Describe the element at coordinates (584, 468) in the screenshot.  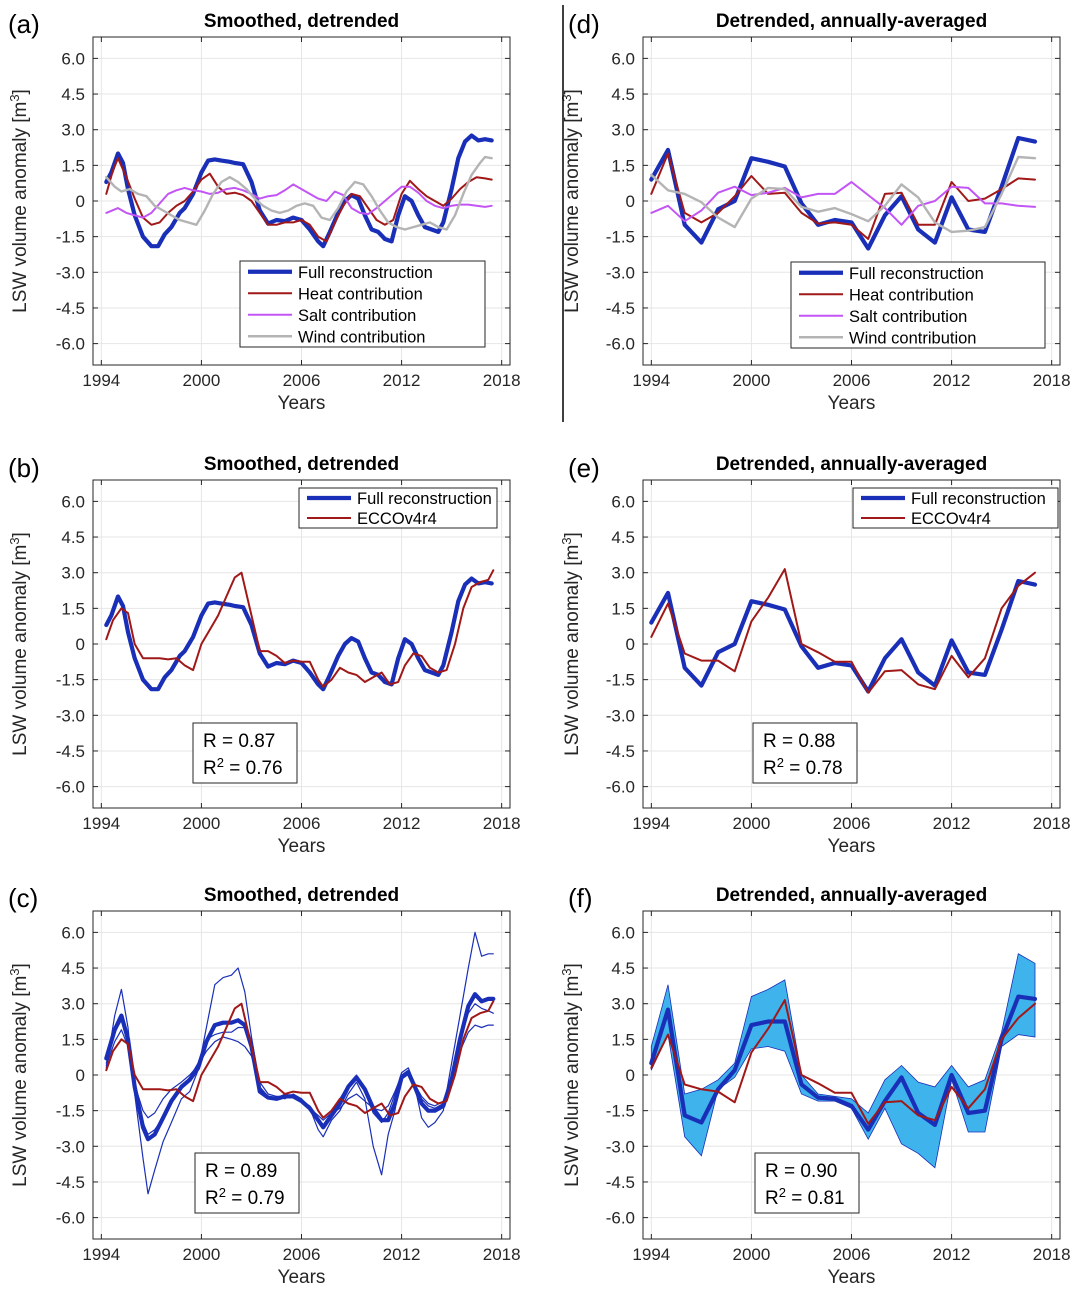
I see `panel-label: (e)` at that location.